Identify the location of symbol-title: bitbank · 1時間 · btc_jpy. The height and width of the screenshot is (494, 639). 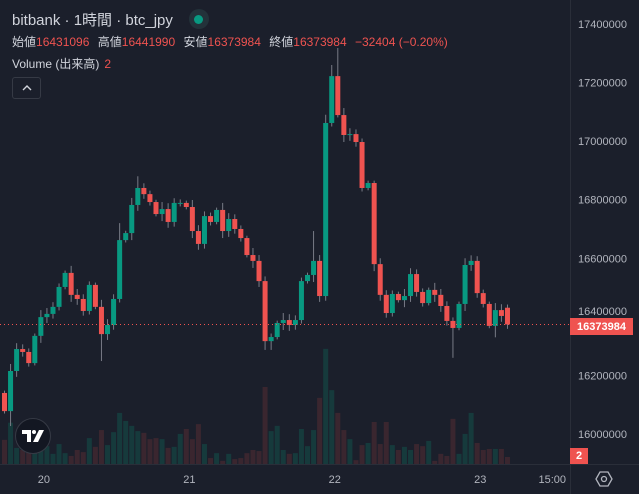
(92, 20).